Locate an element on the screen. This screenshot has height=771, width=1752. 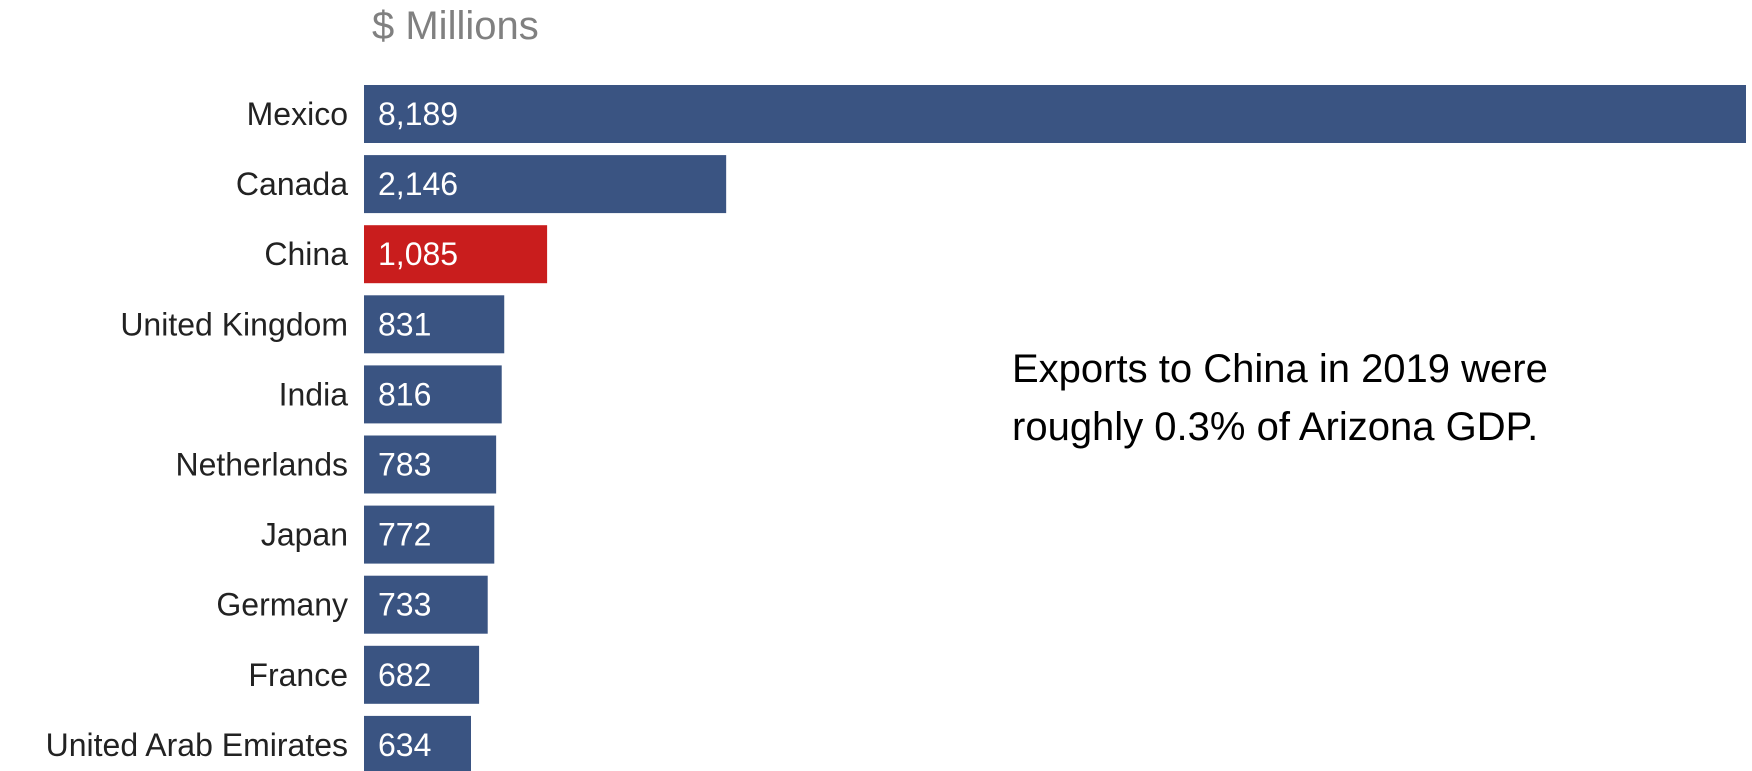
bar-united-arab-emirates is located at coordinates (417, 743).